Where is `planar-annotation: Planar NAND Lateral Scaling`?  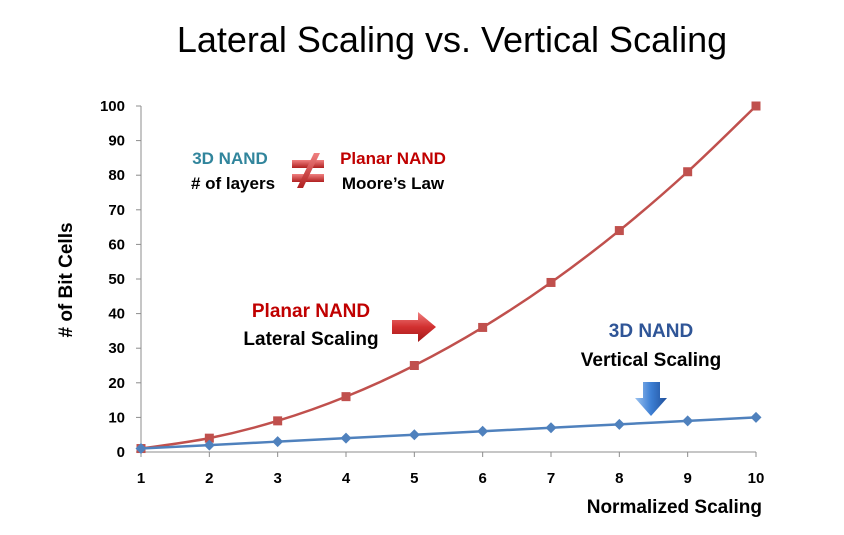 planar-annotation: Planar NAND Lateral Scaling is located at coordinates (339, 325).